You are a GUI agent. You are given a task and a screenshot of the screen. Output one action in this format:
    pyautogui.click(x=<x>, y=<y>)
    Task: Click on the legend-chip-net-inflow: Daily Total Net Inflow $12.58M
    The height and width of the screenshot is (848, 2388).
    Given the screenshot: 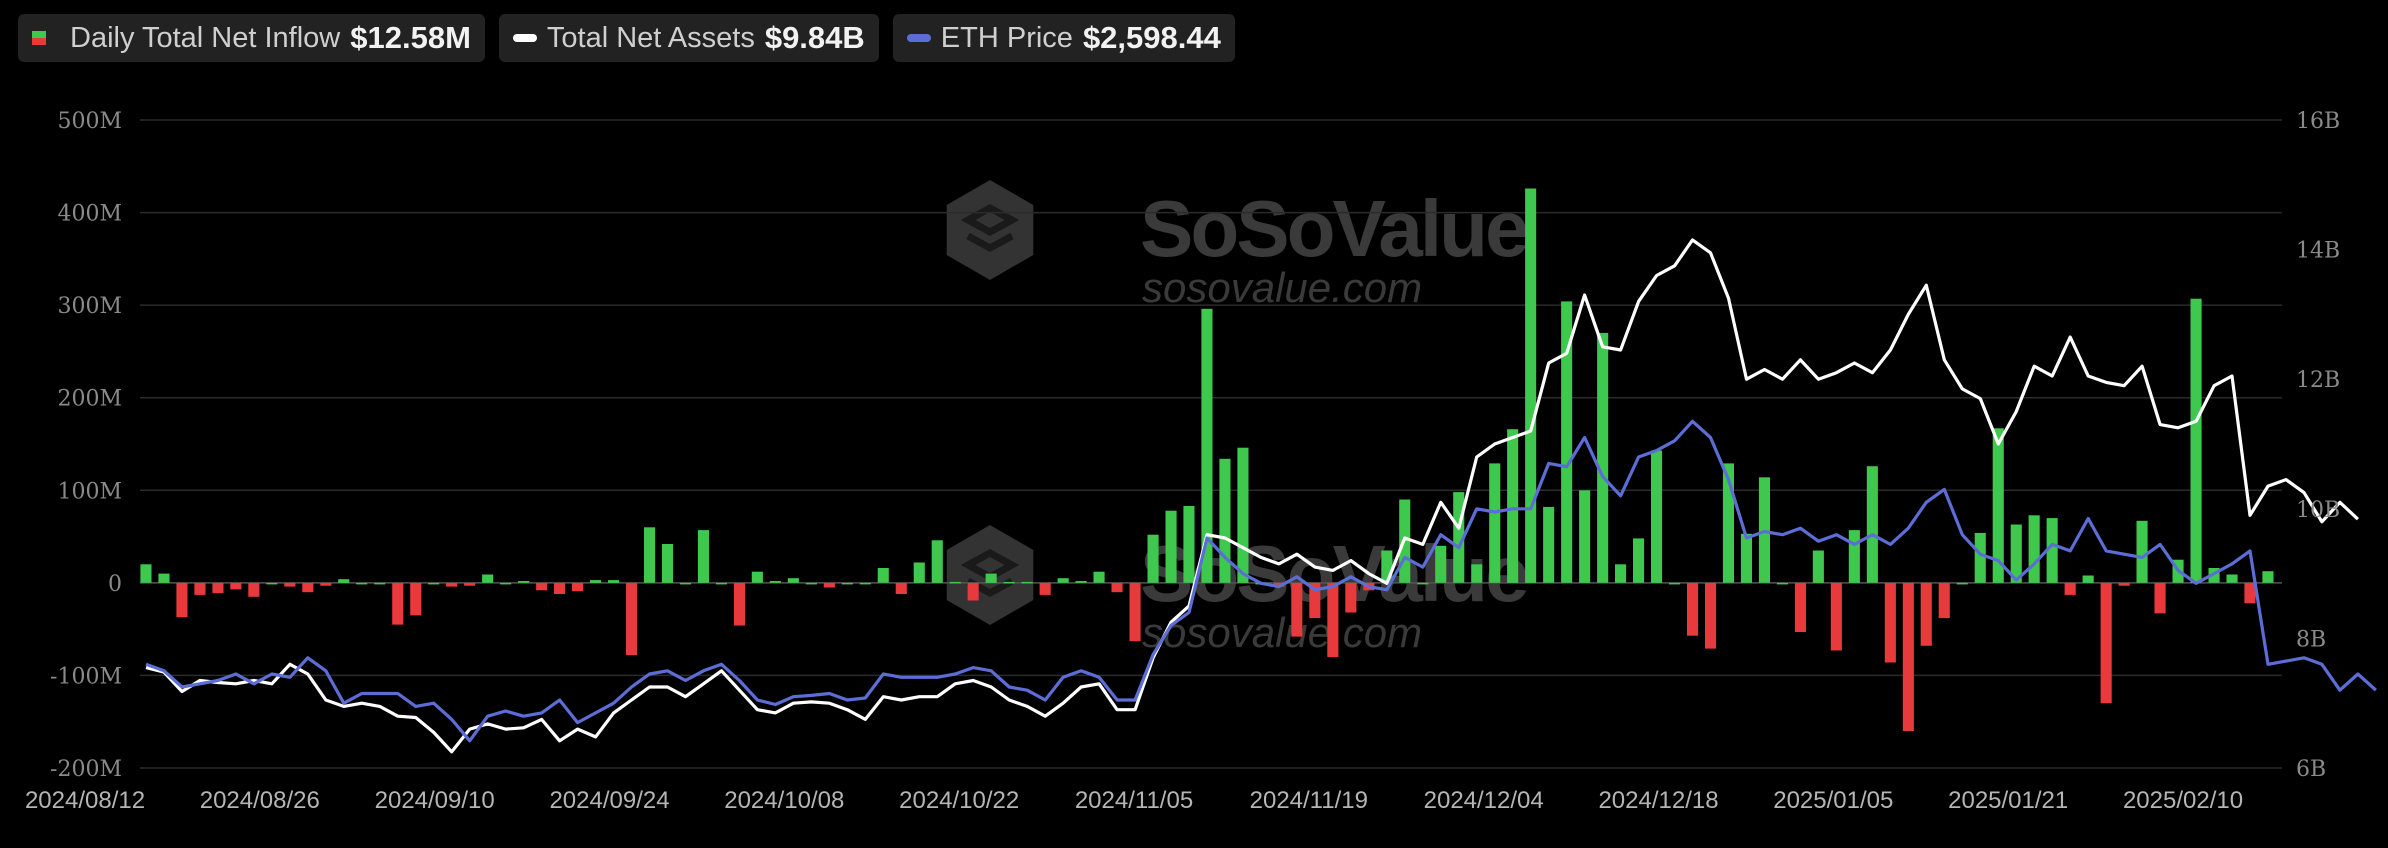 What is the action you would take?
    pyautogui.click(x=251, y=38)
    